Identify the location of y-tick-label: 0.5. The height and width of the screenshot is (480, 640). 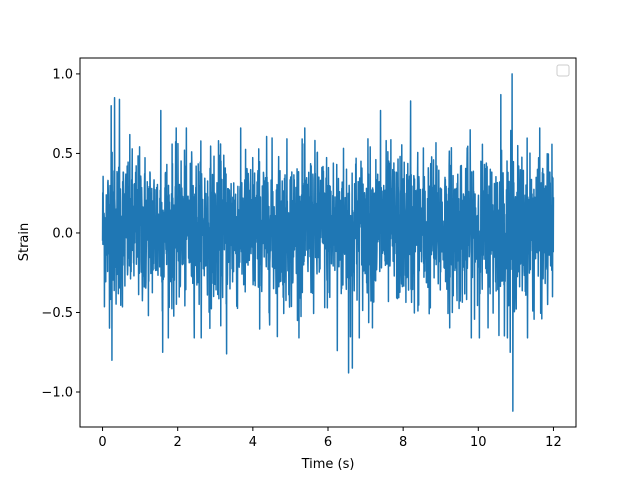
(62, 154).